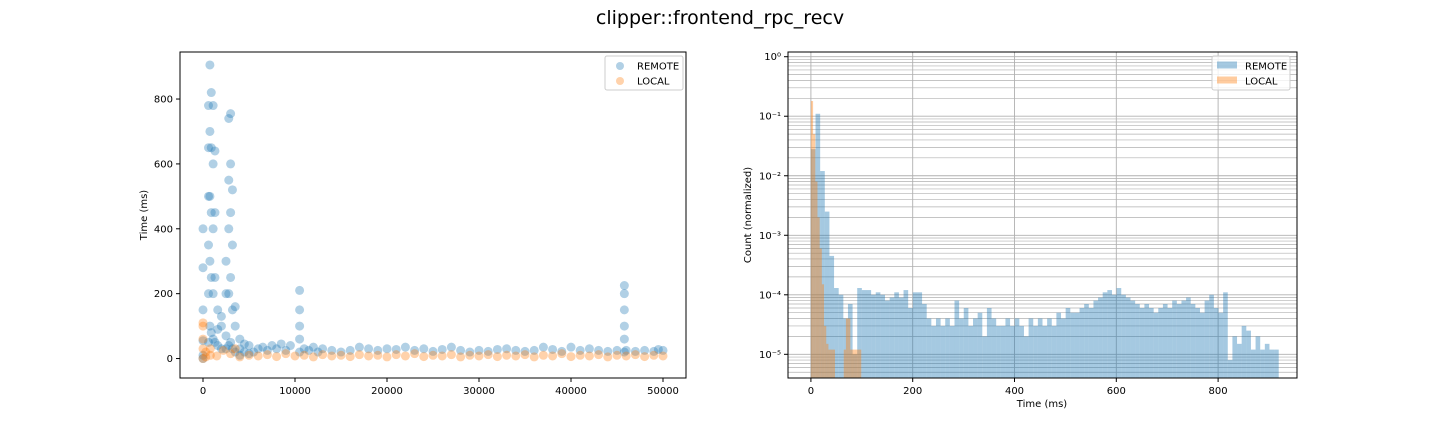 Image resolution: width=1440 pixels, height=432 pixels. What do you see at coordinates (163, 164) in the screenshot?
I see `scatter-ytick-label-3: 600` at bounding box center [163, 164].